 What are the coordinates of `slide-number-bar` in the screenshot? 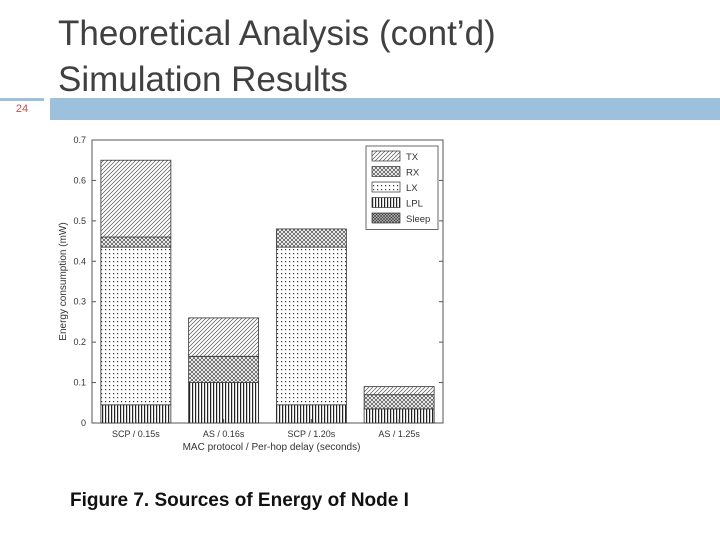 It's located at (22, 109).